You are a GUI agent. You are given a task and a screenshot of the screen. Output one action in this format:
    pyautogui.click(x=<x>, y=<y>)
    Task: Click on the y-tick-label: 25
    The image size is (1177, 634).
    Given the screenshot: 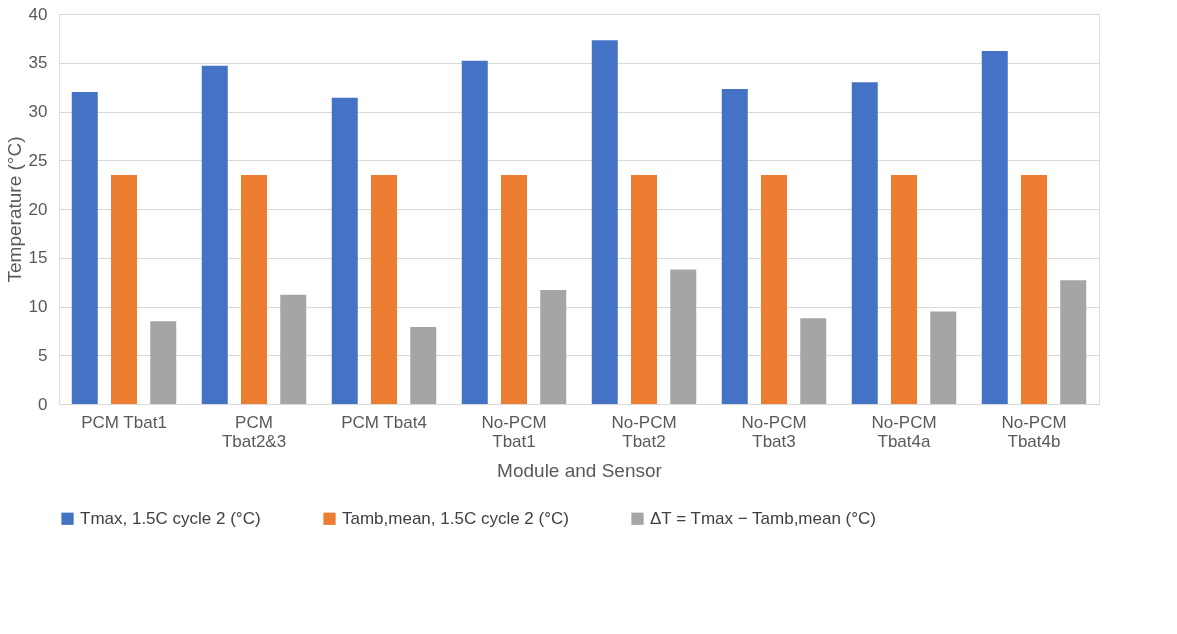 What is the action you would take?
    pyautogui.click(x=38, y=160)
    